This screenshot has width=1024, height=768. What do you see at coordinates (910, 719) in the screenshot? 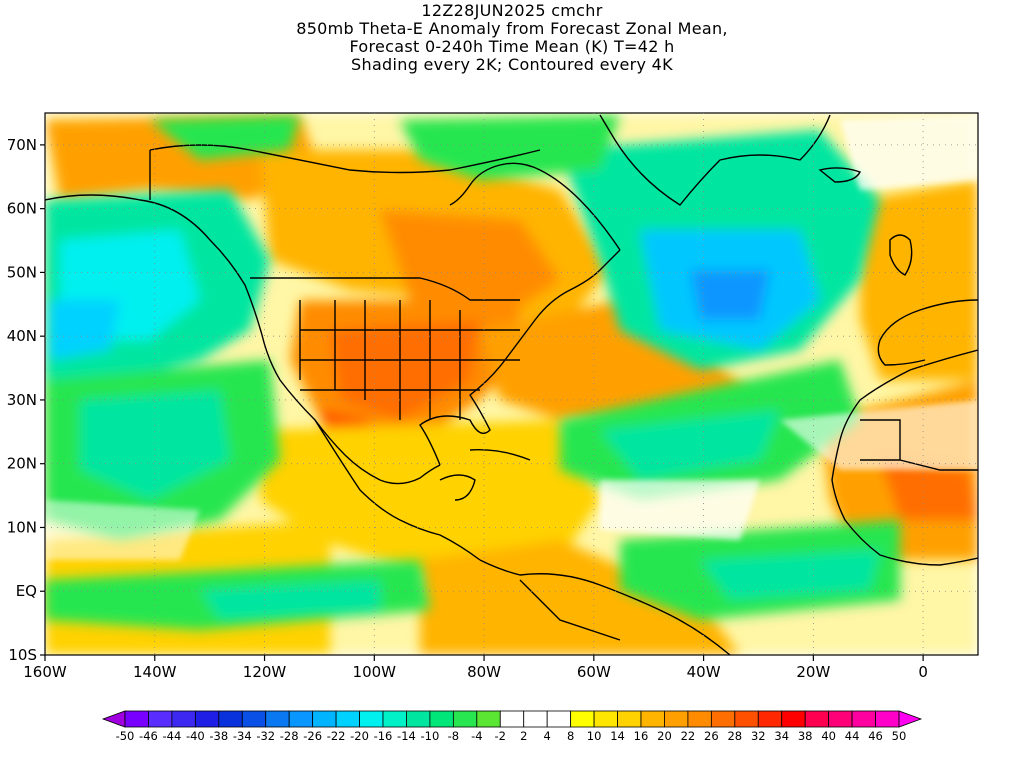
I see `colorbar-max-arrow` at bounding box center [910, 719].